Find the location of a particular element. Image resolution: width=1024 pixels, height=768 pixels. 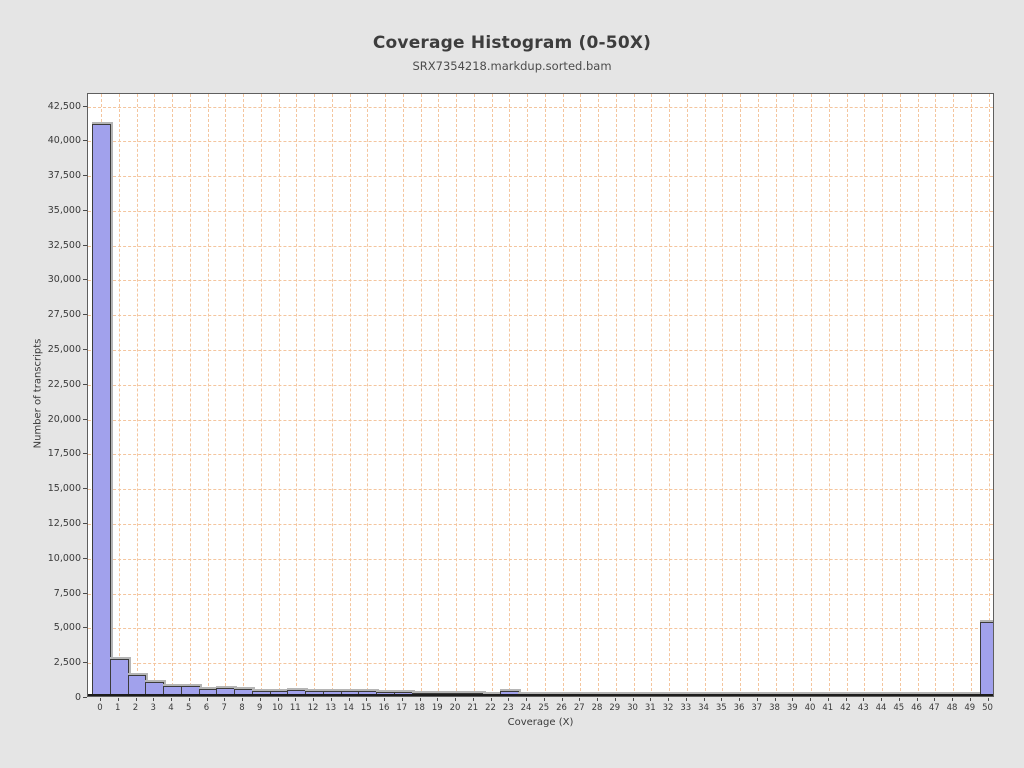

x-tick-label: 45 is located at coordinates (899, 708).